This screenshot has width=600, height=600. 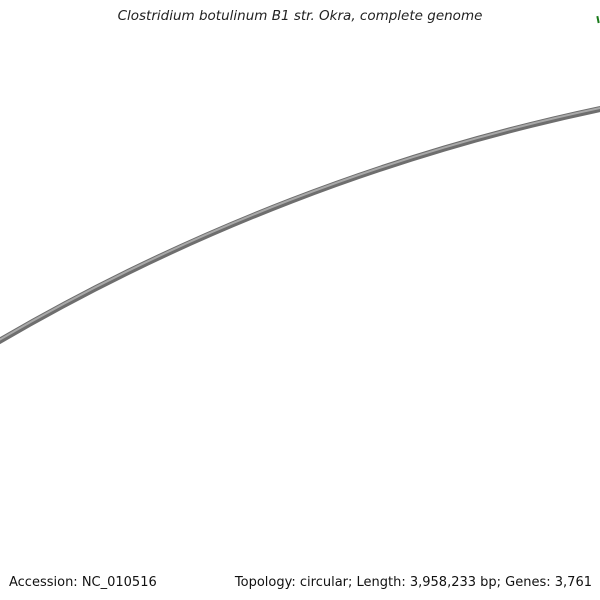 I want to click on accession-text: Accession: NC_010516, so click(x=83, y=582).